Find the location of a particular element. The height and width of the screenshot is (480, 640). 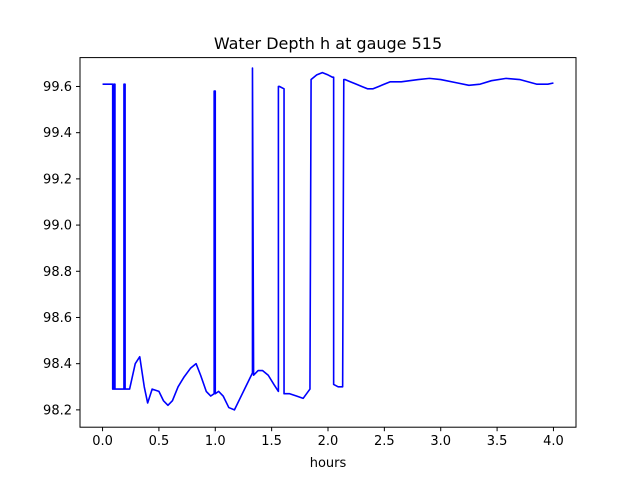

x-tick-label: 3.0 is located at coordinates (440, 441).